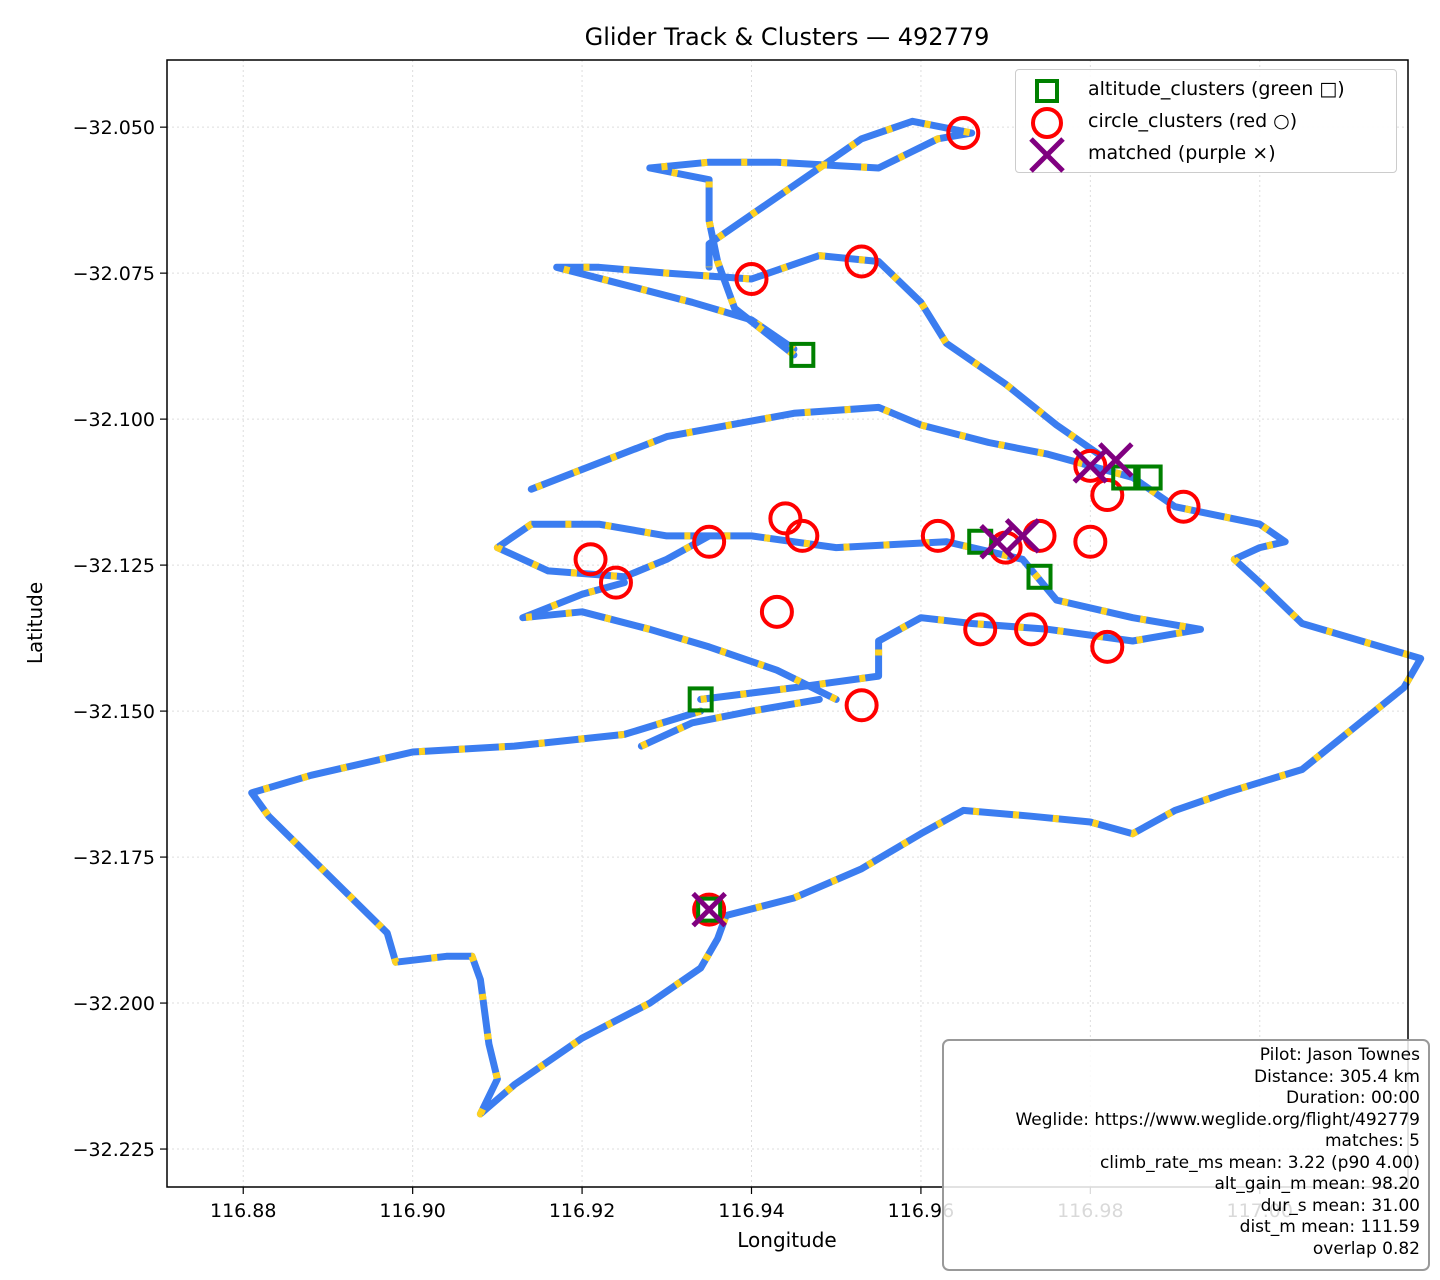 This screenshot has height=1280, width=1440. What do you see at coordinates (1047, 123) in the screenshot?
I see `legend-circle-icon` at bounding box center [1047, 123].